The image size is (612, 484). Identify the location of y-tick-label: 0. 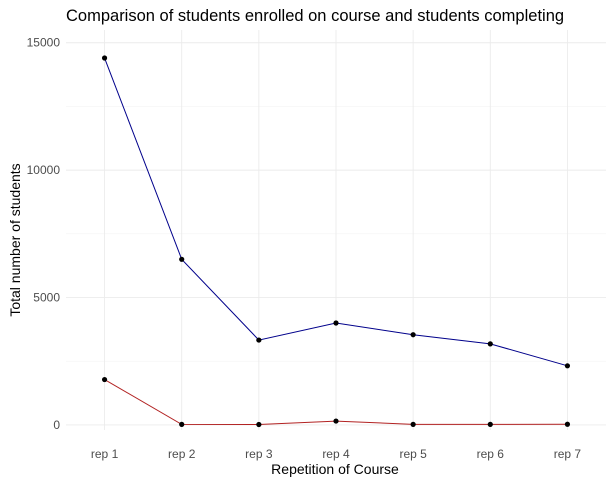
(56, 425).